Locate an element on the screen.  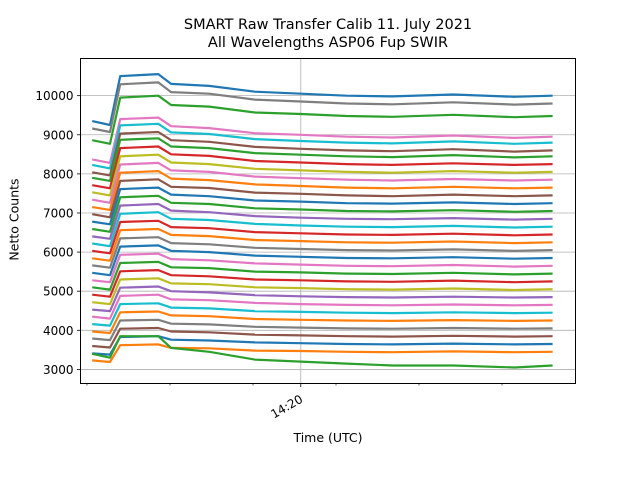
y-tick-label: 9000 is located at coordinates (58, 135).